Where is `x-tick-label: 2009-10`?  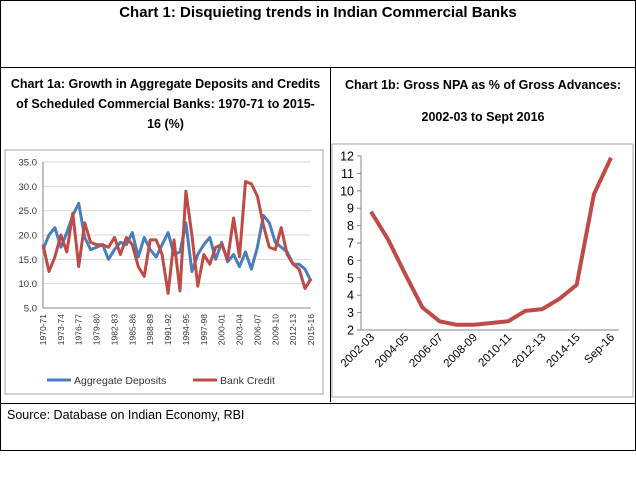
x-tick-label: 2009-10 is located at coordinates (275, 329).